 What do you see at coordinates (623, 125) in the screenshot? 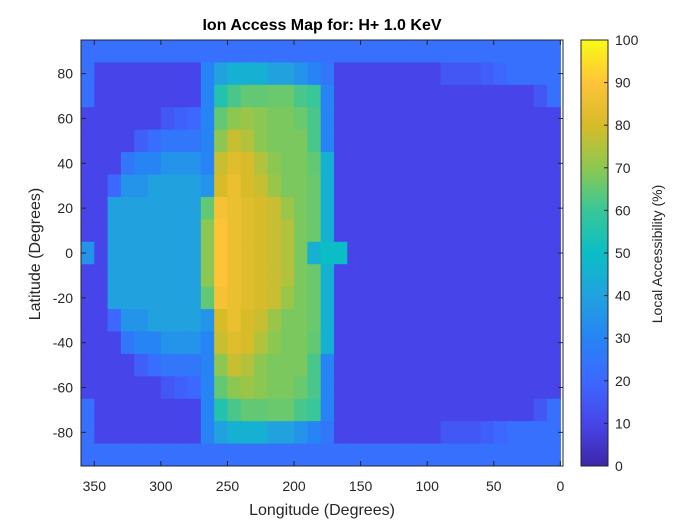
I see `colorbar-tick-label: 80` at bounding box center [623, 125].